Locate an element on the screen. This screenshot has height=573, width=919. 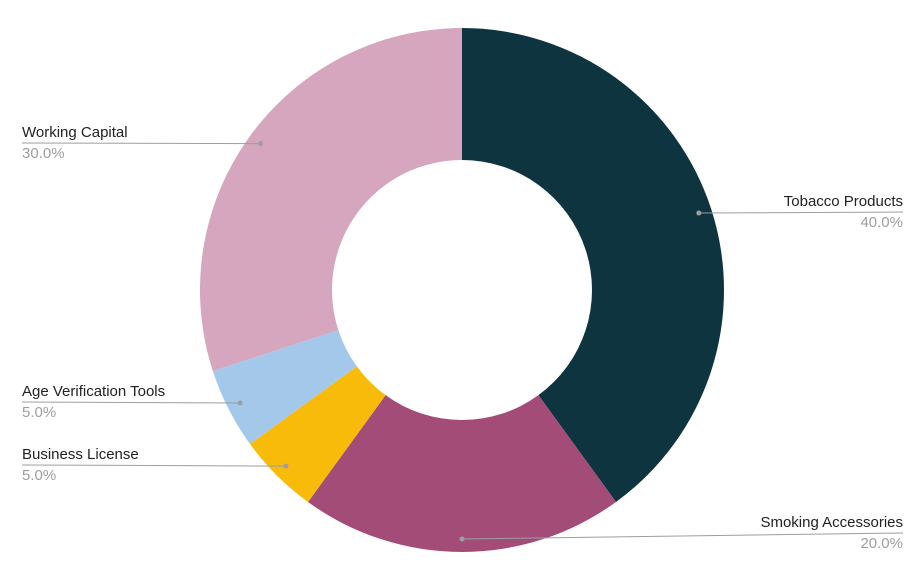
slice-label: Age Verification Tools is located at coordinates (93, 391).